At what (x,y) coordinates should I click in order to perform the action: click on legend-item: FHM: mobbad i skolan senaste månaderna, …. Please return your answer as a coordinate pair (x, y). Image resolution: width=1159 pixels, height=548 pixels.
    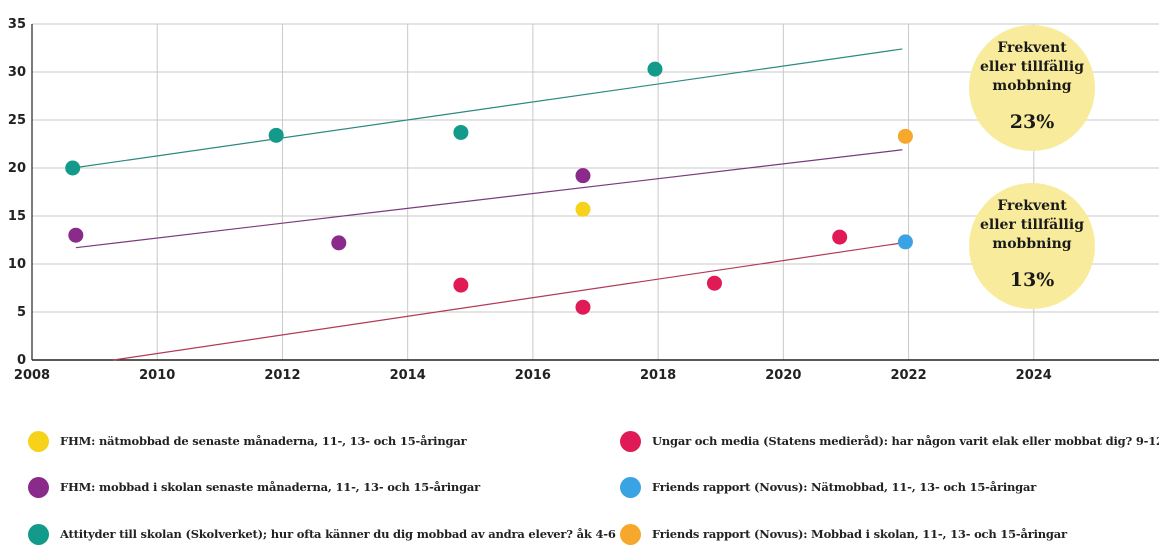
    Looking at the image, I should click on (254, 487).